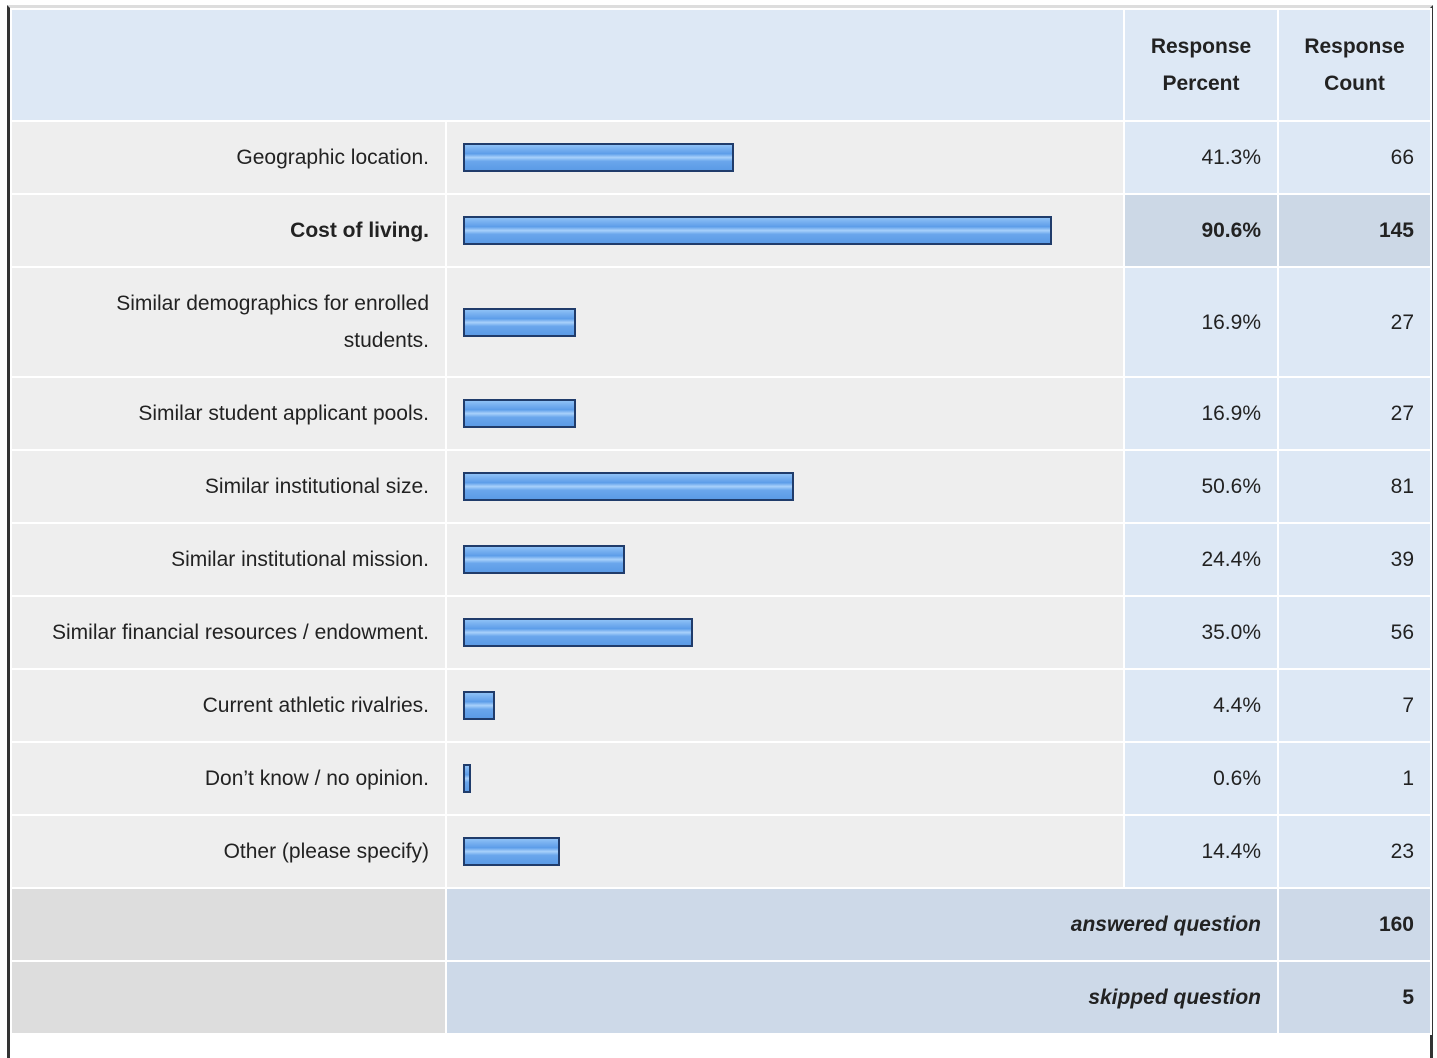 This screenshot has height=1058, width=1437. Describe the element at coordinates (1354, 157) in the screenshot. I see `response-count: 66` at that location.